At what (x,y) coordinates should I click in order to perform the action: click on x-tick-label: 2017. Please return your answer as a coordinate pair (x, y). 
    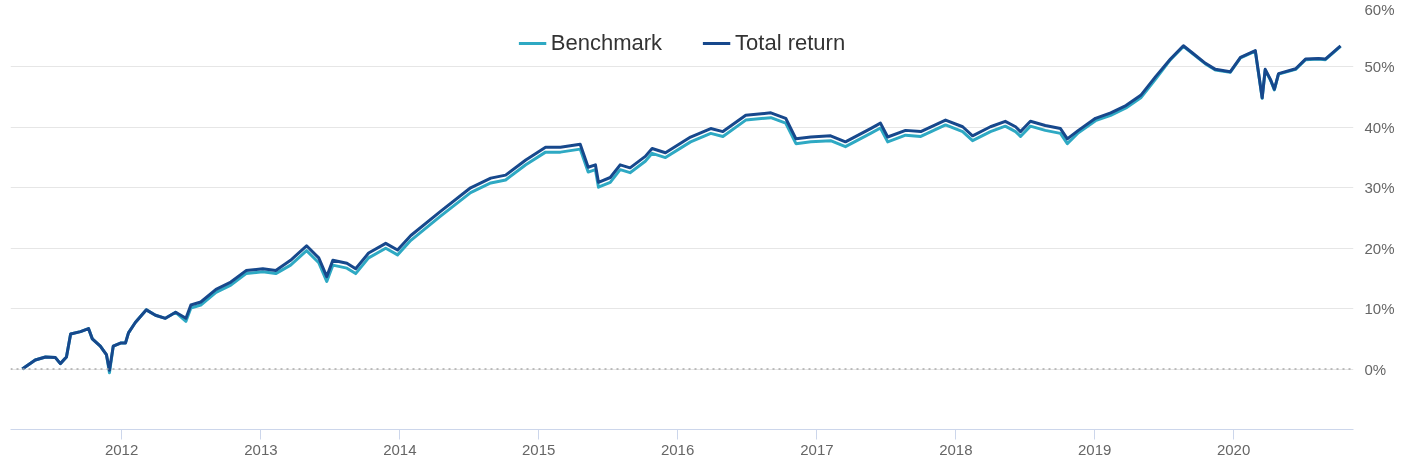
    Looking at the image, I should click on (817, 449).